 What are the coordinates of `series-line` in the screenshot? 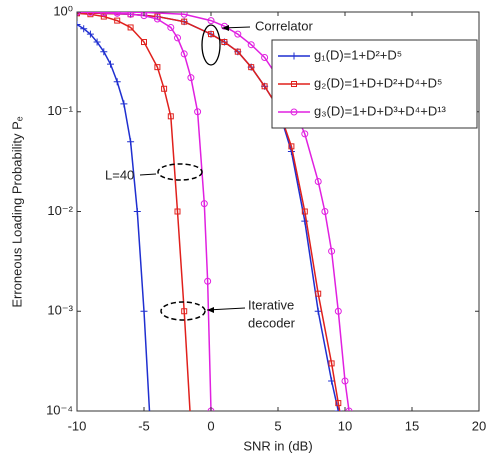 It's located at (114, 217).